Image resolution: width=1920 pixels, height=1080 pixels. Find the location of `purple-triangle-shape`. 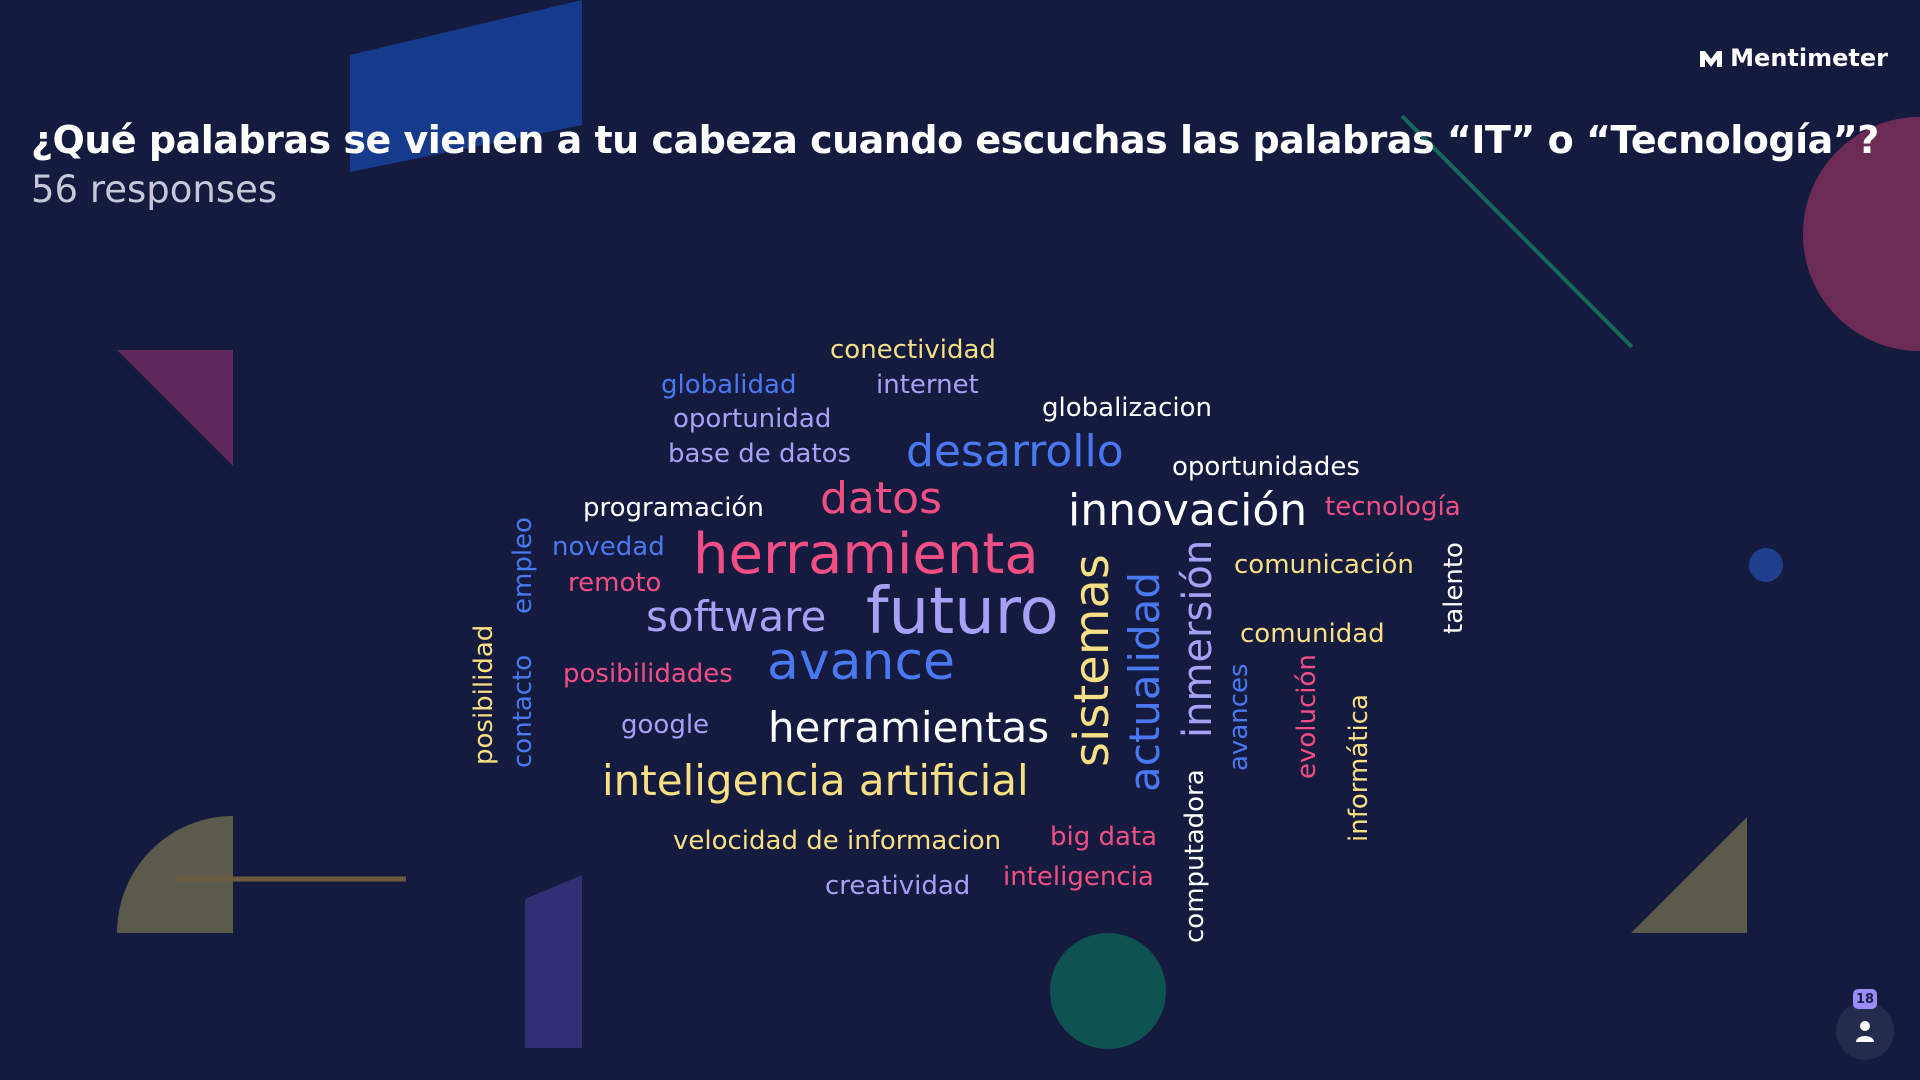

purple-triangle-shape is located at coordinates (175, 408).